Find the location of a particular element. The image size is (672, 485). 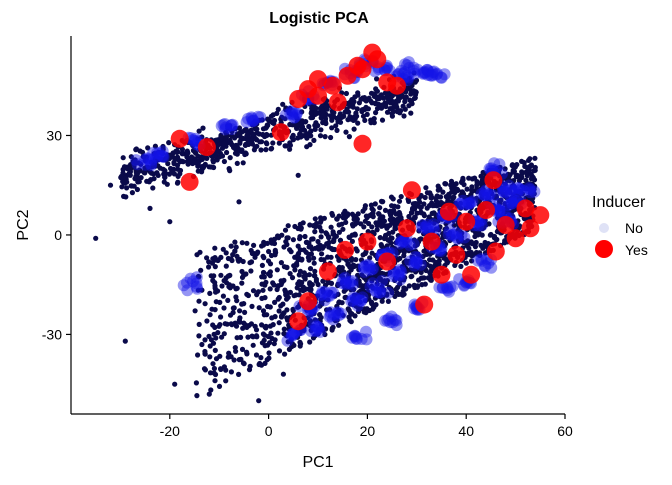

x-tick-label: 20 is located at coordinates (368, 431).